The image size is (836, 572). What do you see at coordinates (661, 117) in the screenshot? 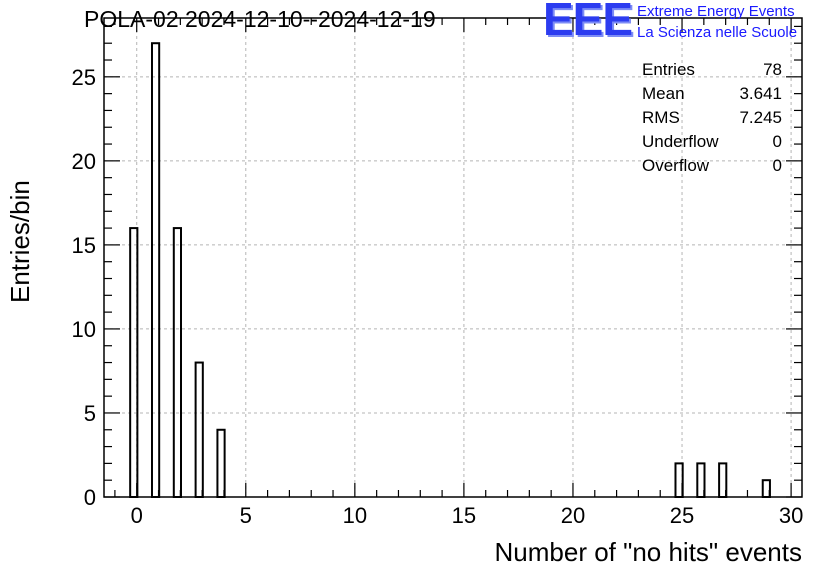
I see `stat-label: RMS` at bounding box center [661, 117].